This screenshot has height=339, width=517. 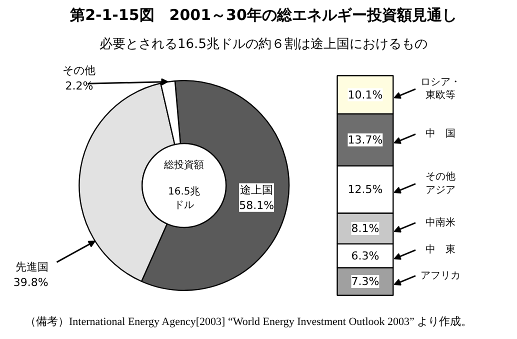 I want to click on data-label: 58.1%, so click(x=256, y=205).